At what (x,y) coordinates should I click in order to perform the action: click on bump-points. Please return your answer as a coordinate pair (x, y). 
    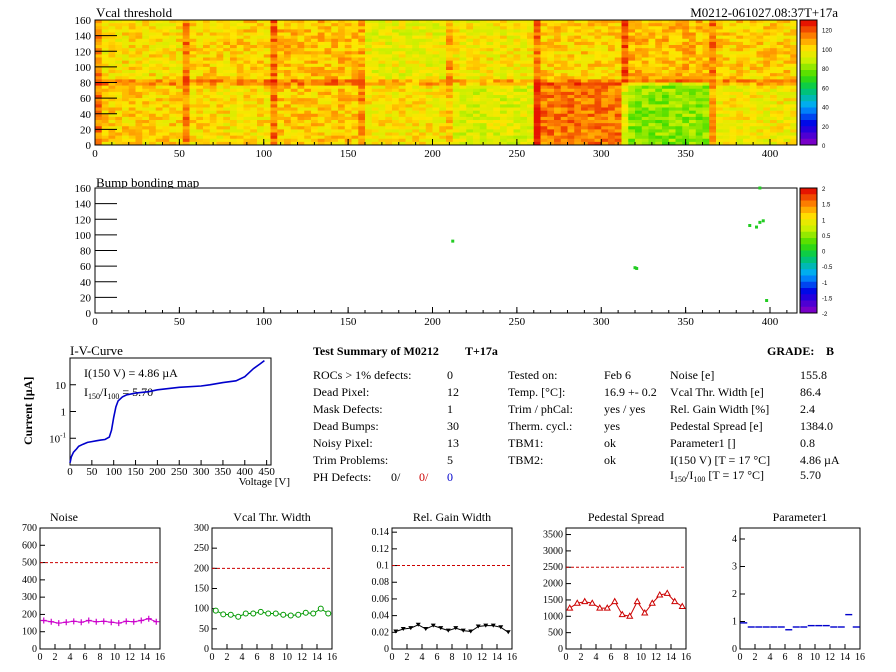
    Looking at the image, I should click on (610, 244).